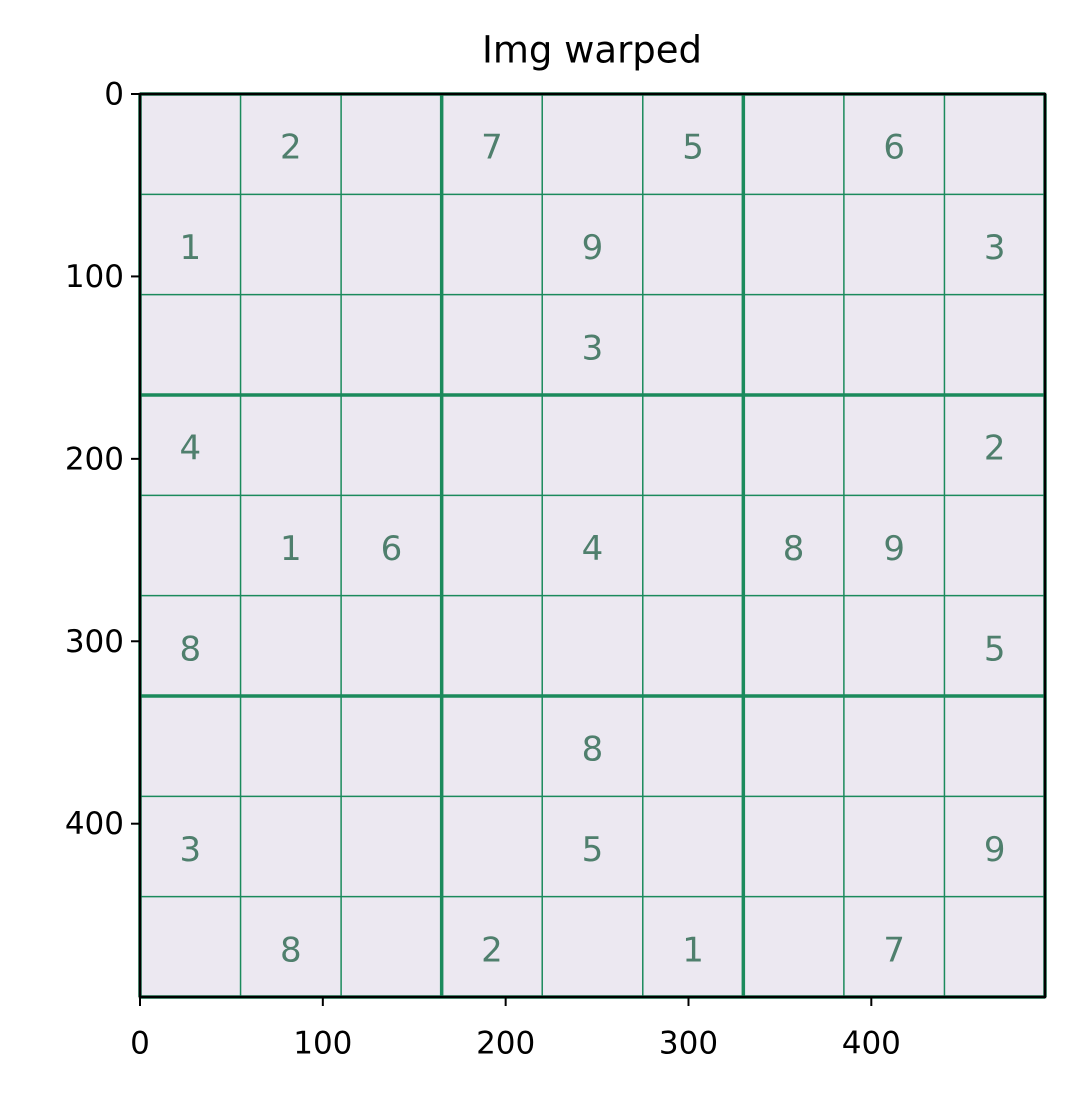 The height and width of the screenshot is (1098, 1074). I want to click on y-tick-label: 200, so click(94, 459).